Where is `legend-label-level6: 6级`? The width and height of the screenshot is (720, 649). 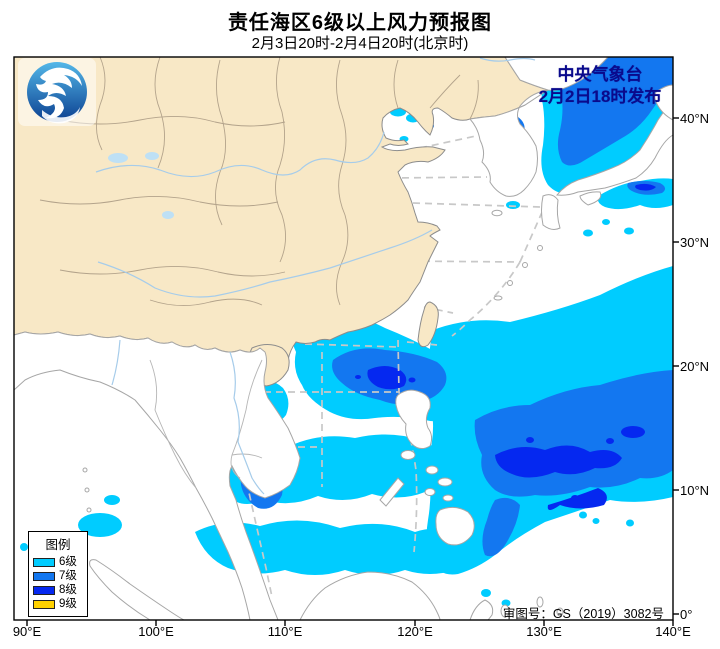 legend-label-level6: 6级 is located at coordinates (68, 562).